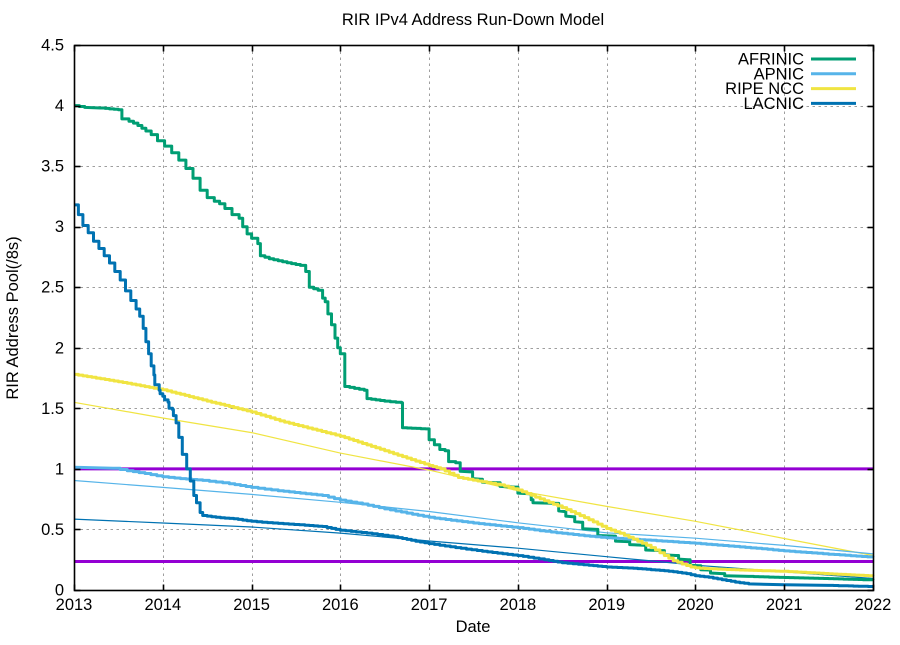 This screenshot has height=645, width=900. I want to click on svg-text: 2019, so click(606, 605).